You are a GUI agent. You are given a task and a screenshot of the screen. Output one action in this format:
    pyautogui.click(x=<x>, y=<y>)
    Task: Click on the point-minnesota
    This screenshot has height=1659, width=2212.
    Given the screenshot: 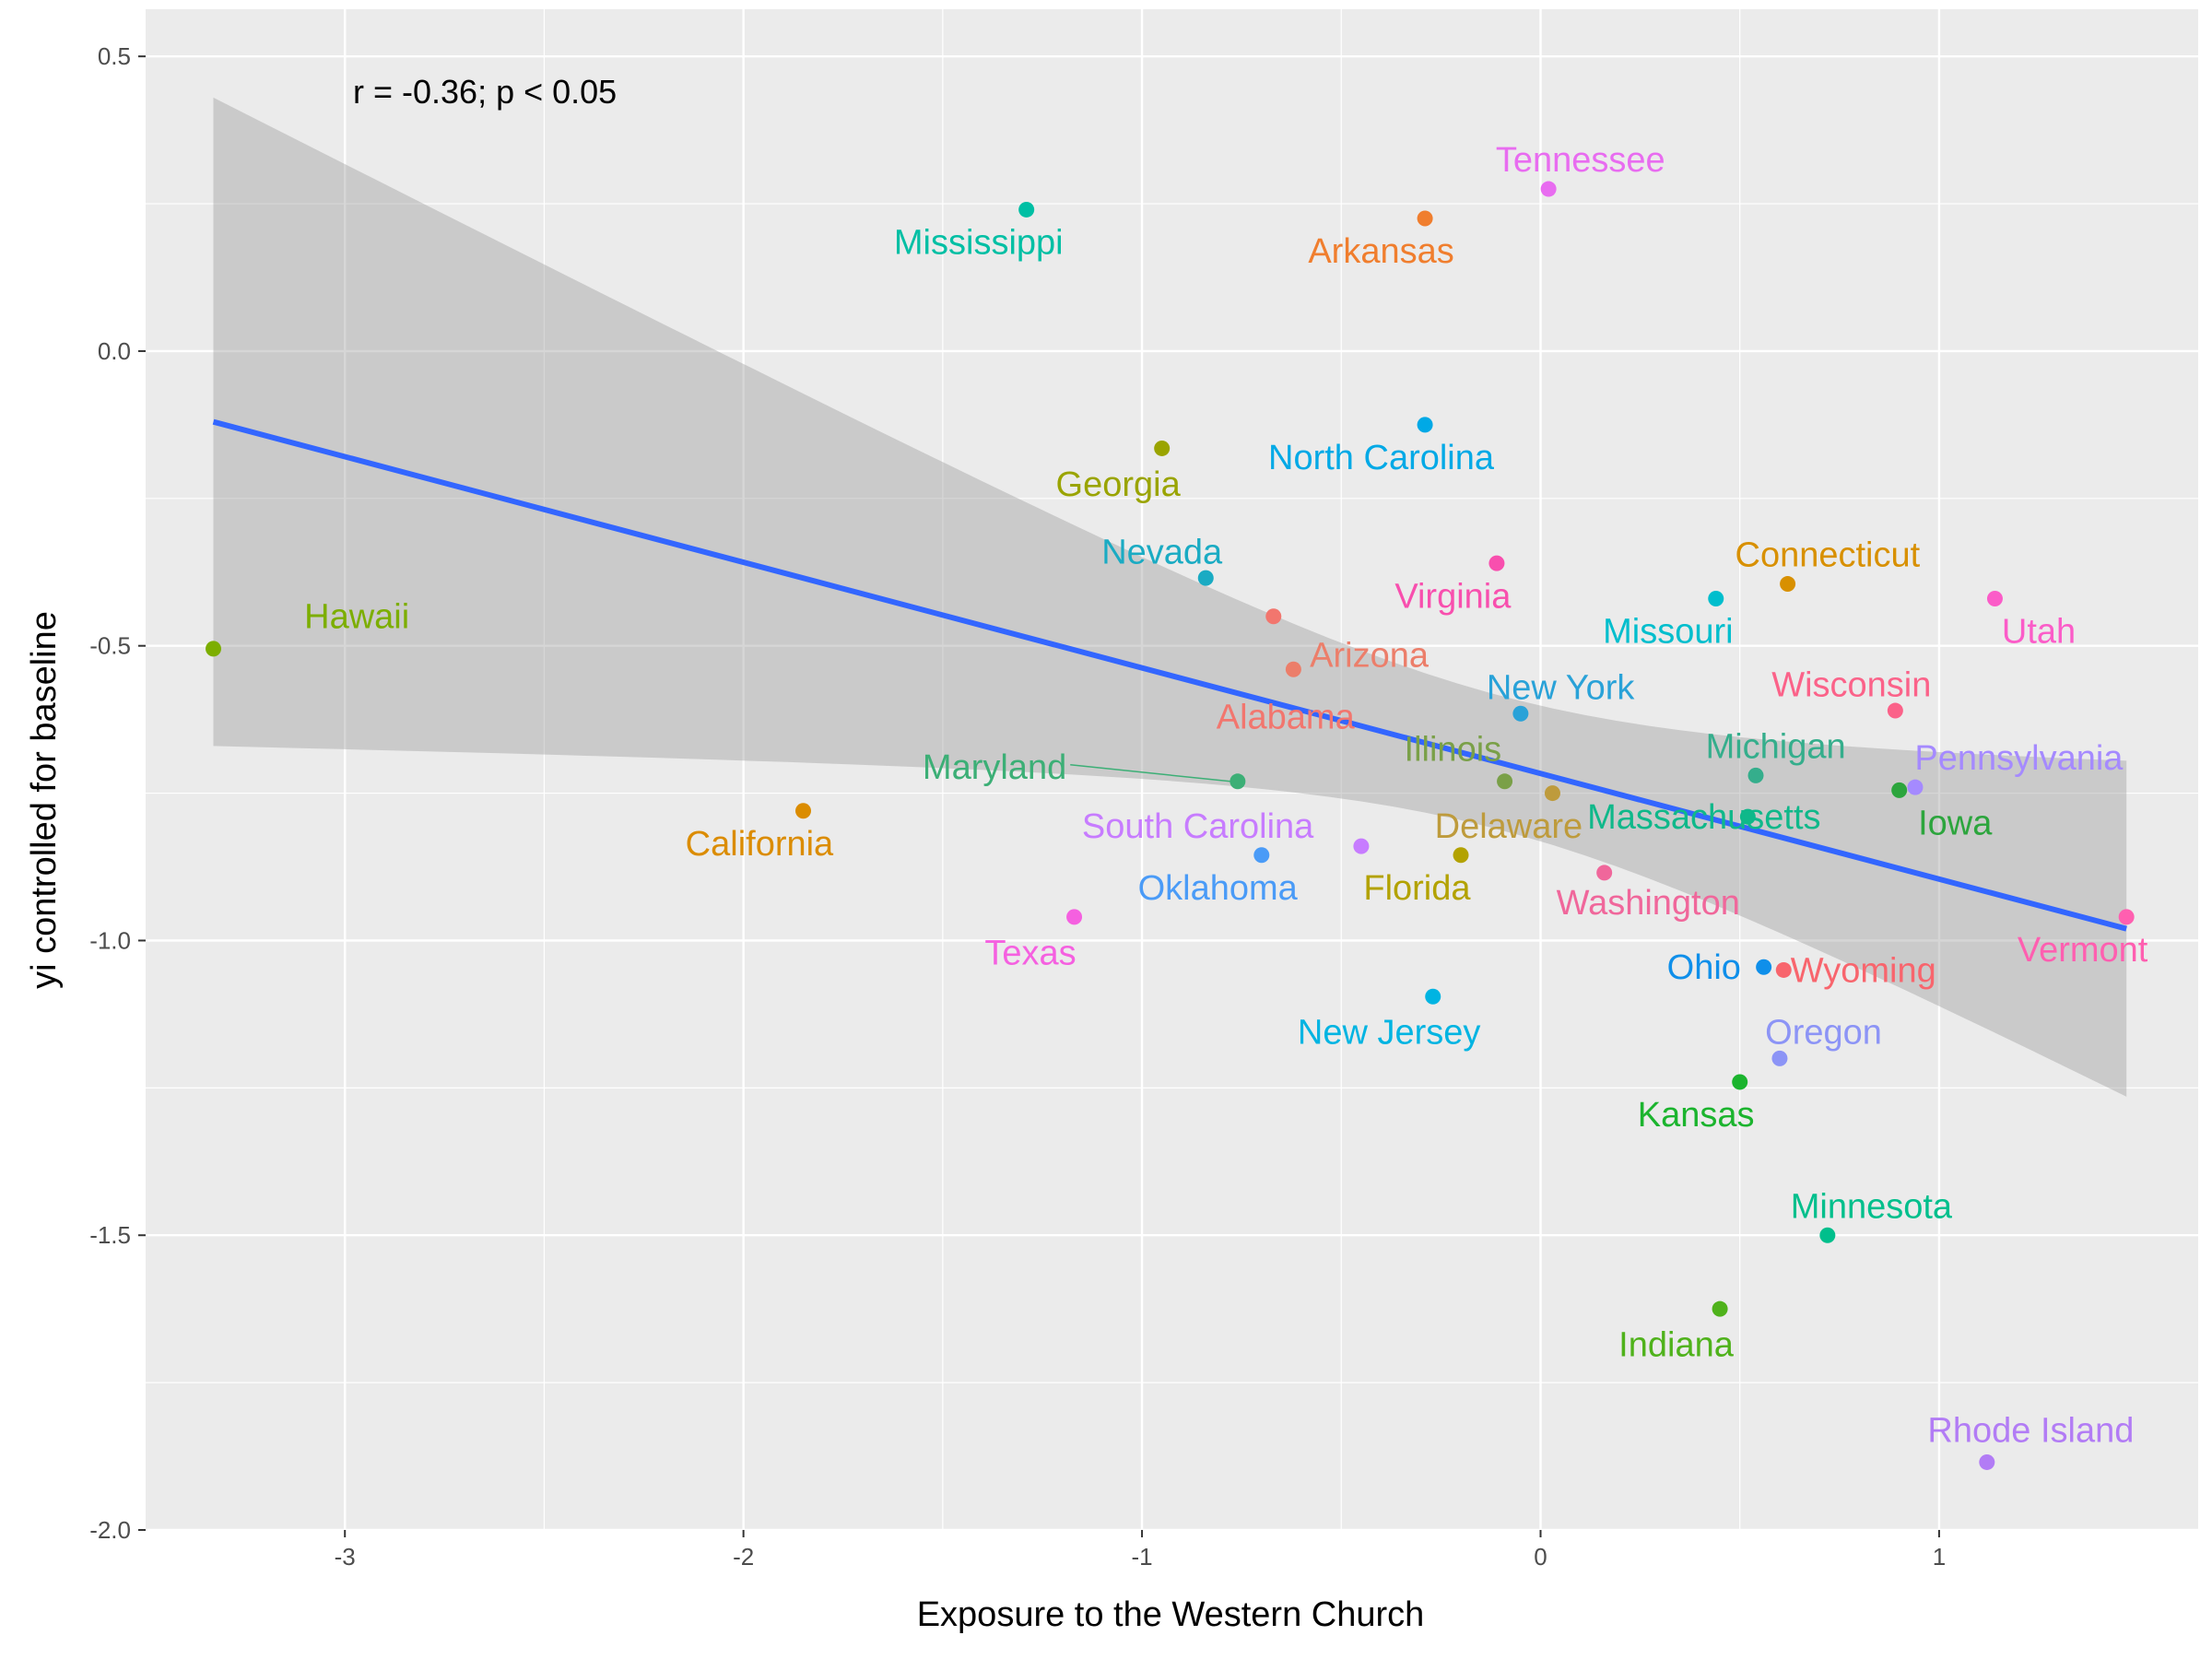 What is the action you would take?
    pyautogui.click(x=1827, y=1235)
    